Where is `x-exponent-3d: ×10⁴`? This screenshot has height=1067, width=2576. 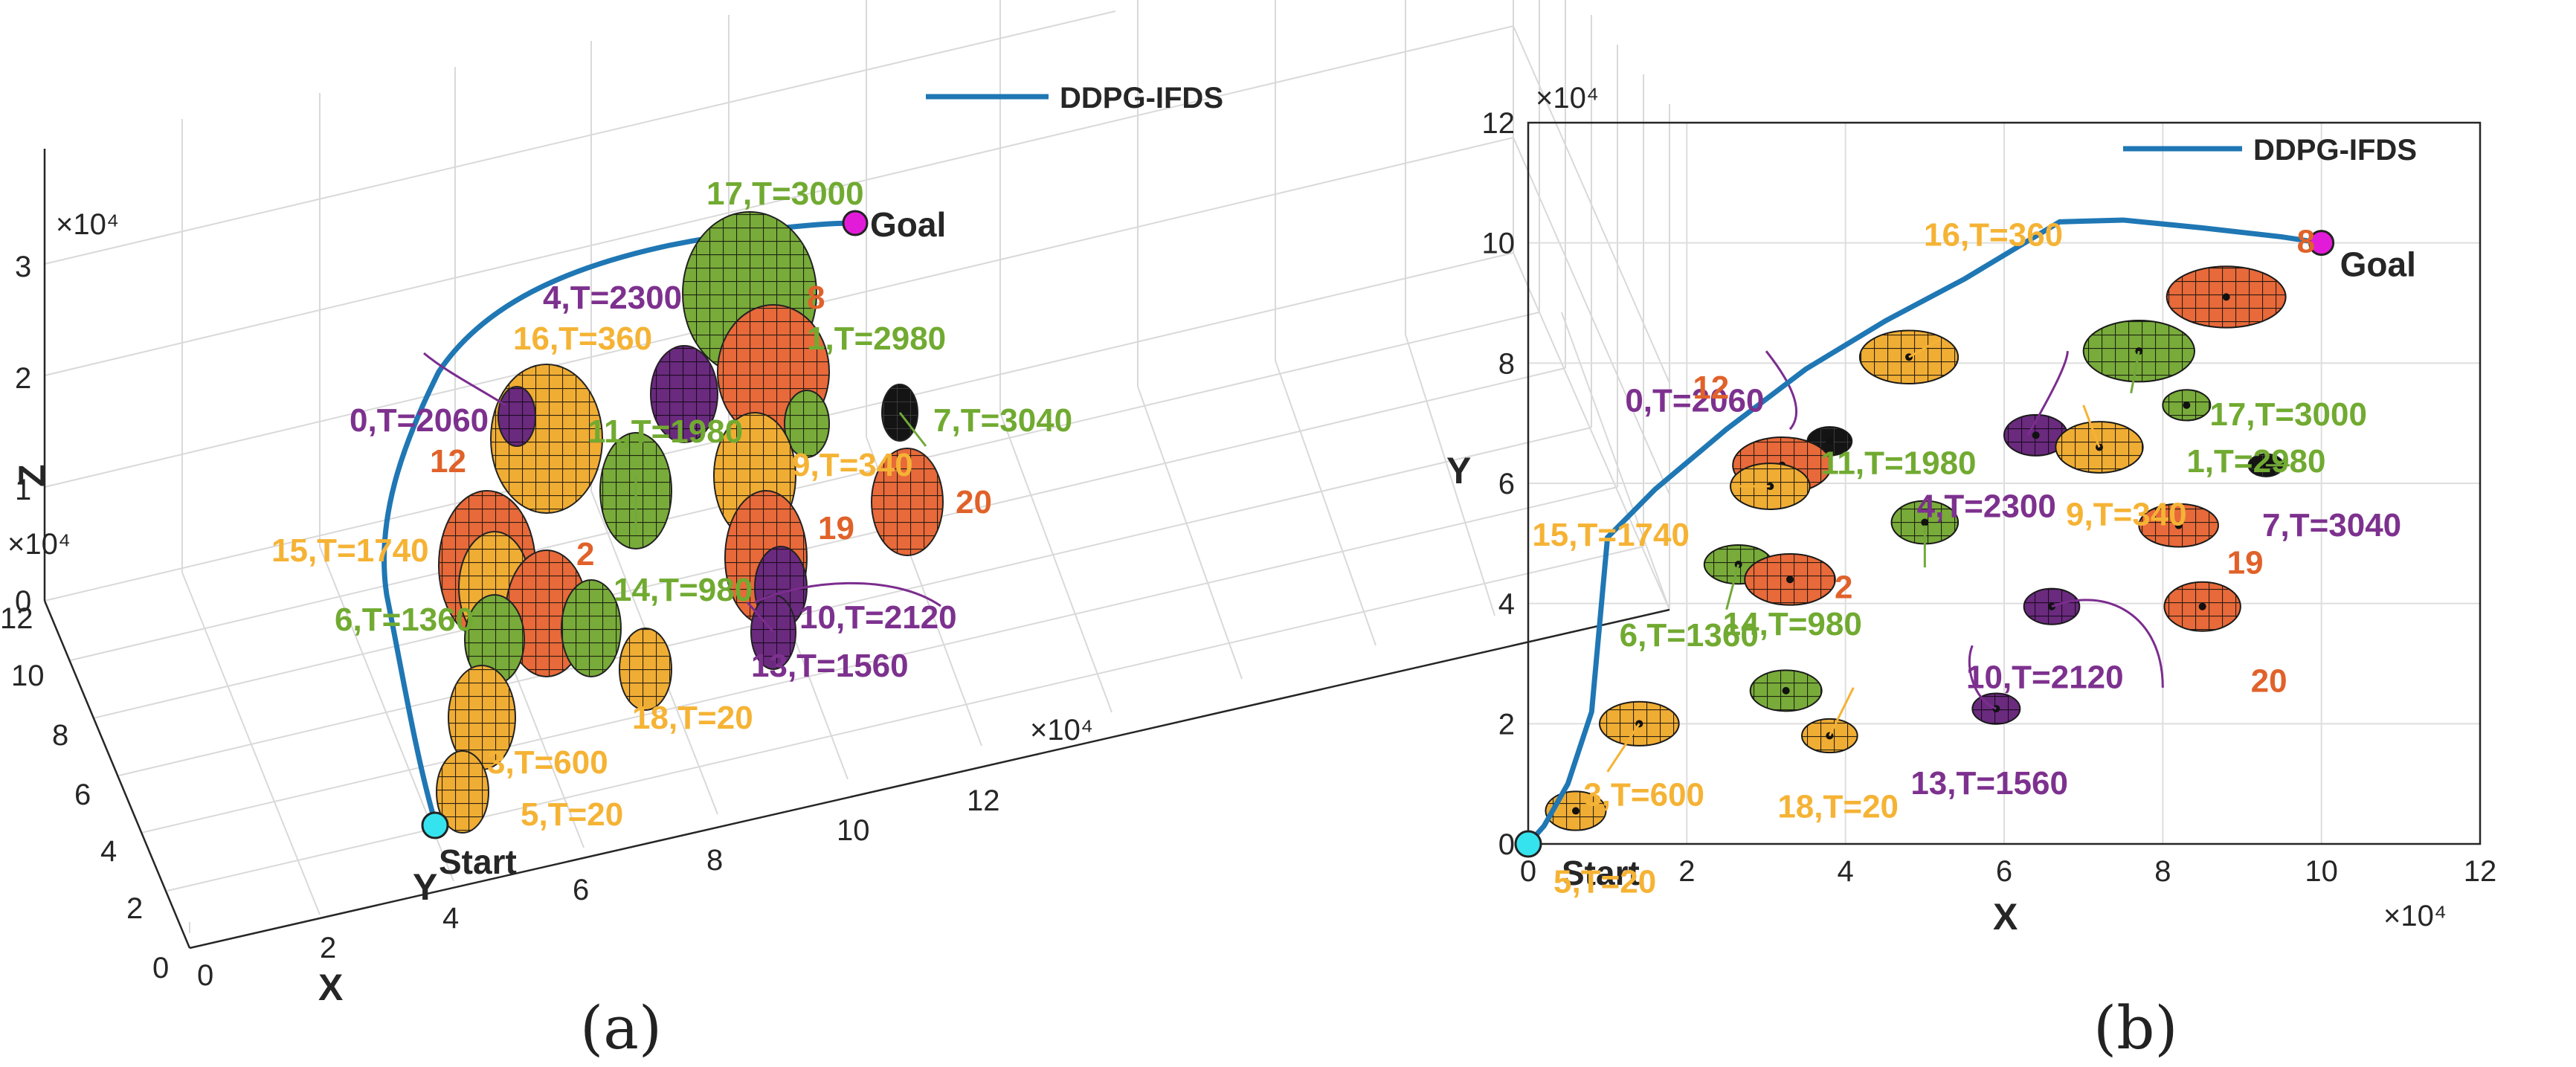 x-exponent-3d: ×10⁴ is located at coordinates (1061, 730).